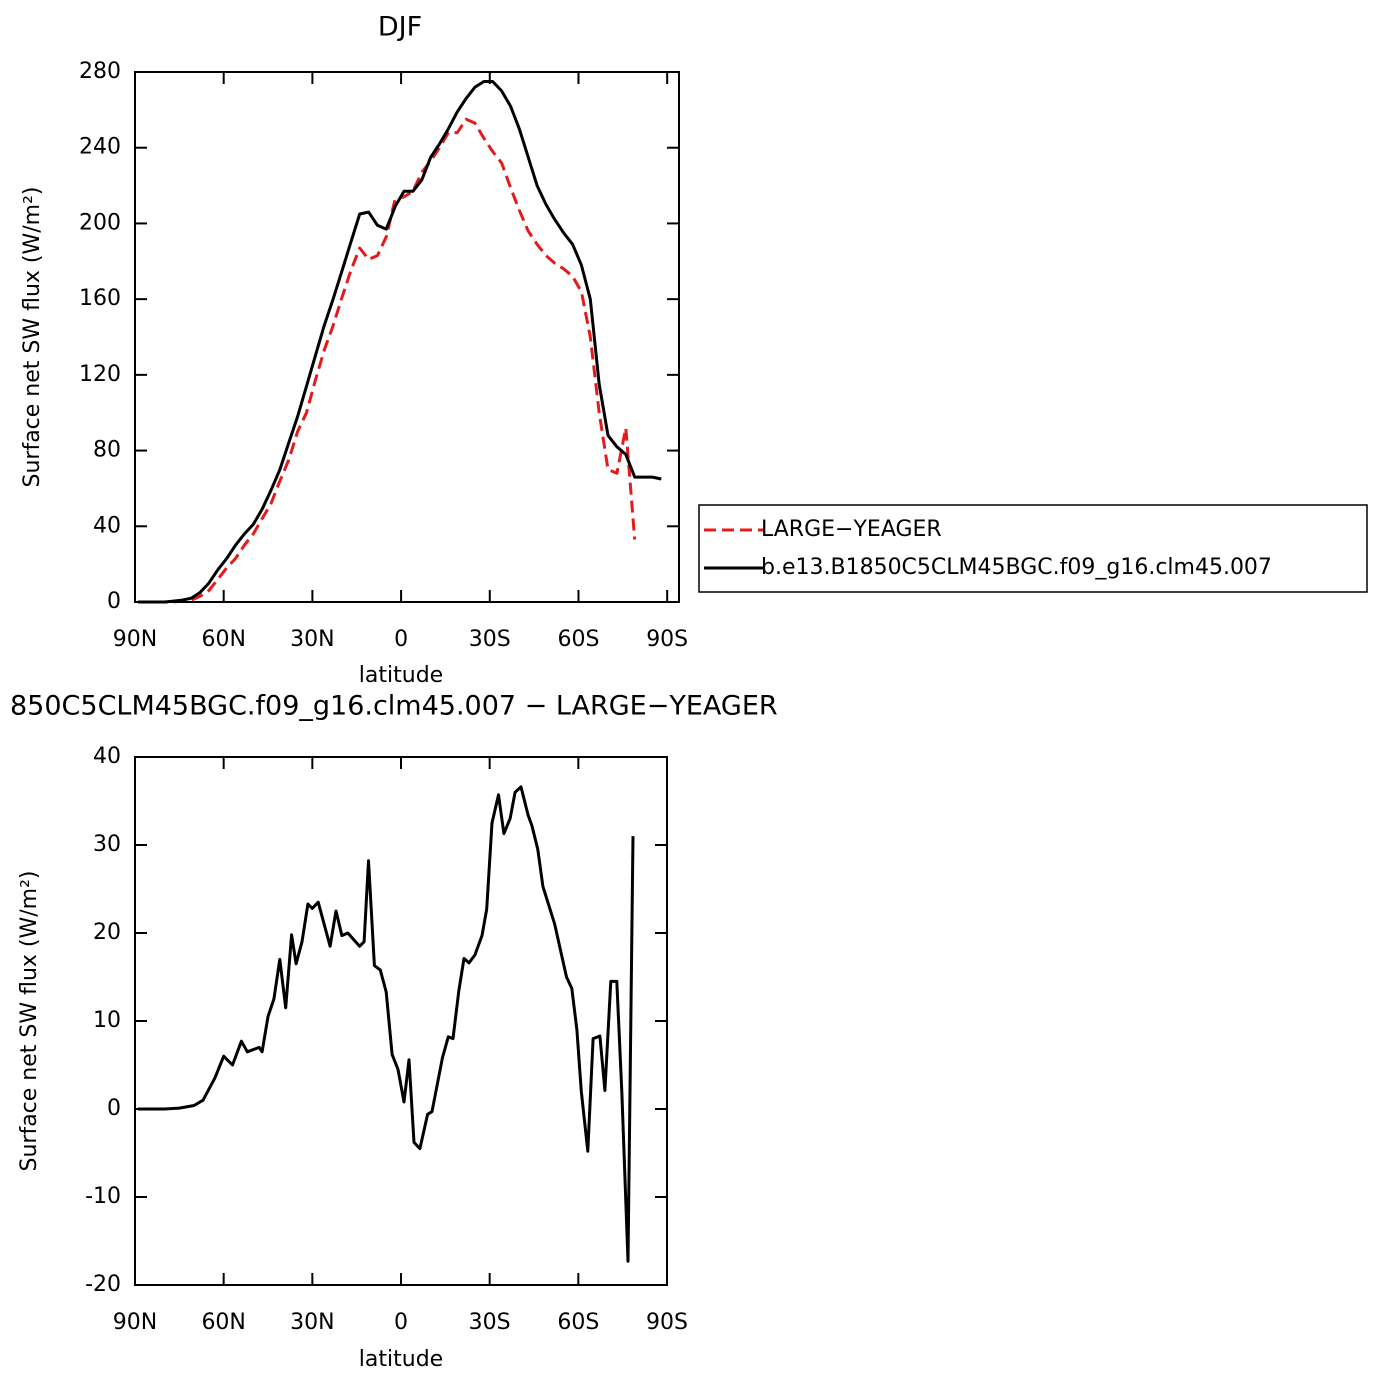 This screenshot has width=1388, height=1385. Describe the element at coordinates (107, 450) in the screenshot. I see `y-tick-label: 80` at that location.